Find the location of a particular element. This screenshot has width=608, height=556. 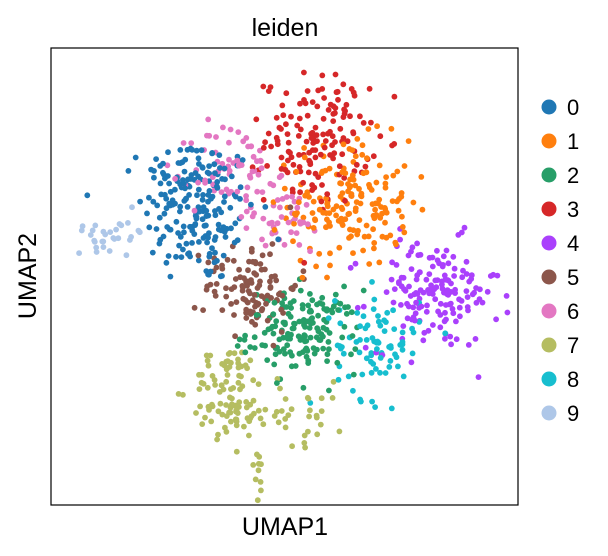

legend-label-6: 6 is located at coordinates (573, 311).